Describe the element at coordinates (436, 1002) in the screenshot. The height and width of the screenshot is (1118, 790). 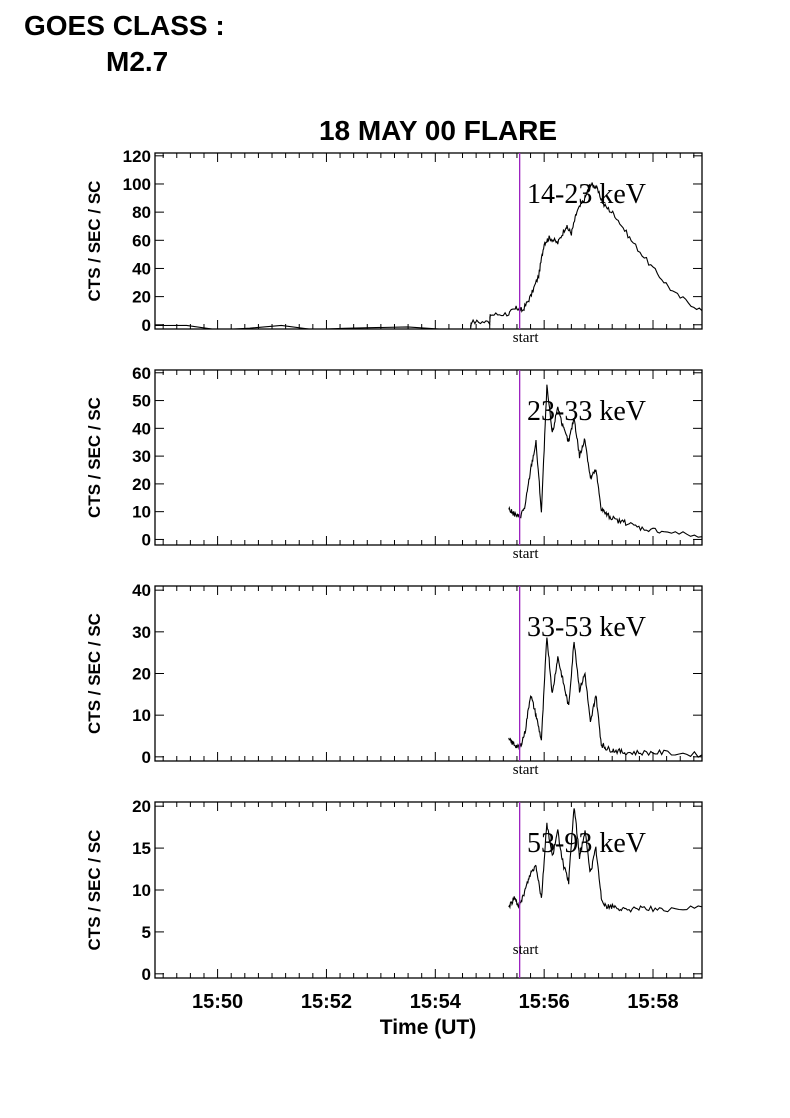
I see `x-tick-label: 15:54` at that location.